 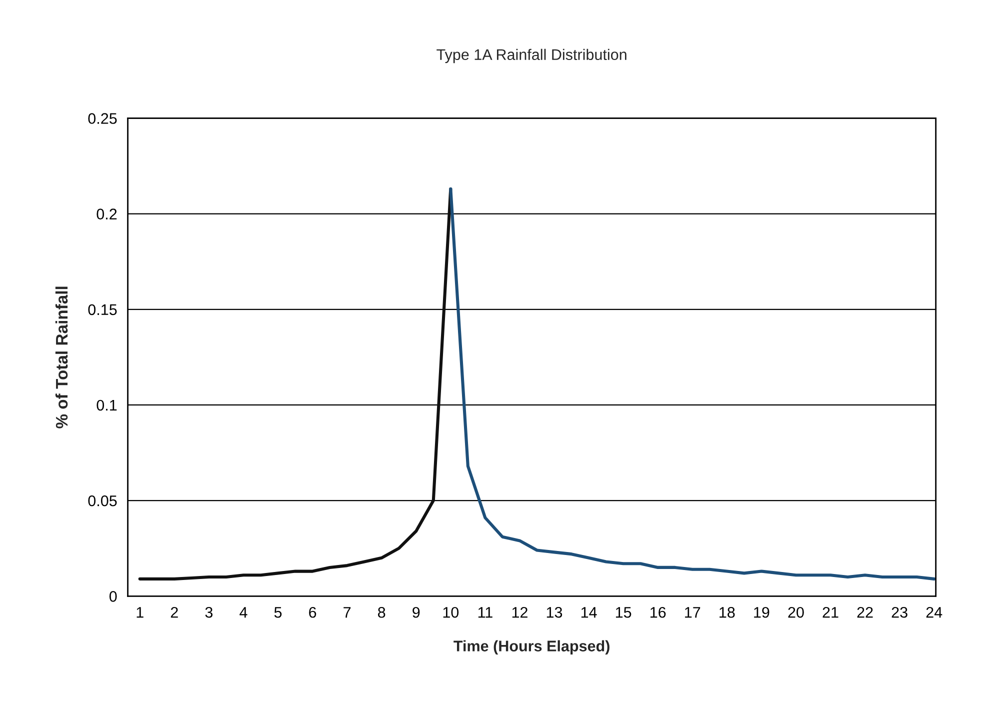 What do you see at coordinates (520, 612) in the screenshot?
I see `x-tick-label: 12` at bounding box center [520, 612].